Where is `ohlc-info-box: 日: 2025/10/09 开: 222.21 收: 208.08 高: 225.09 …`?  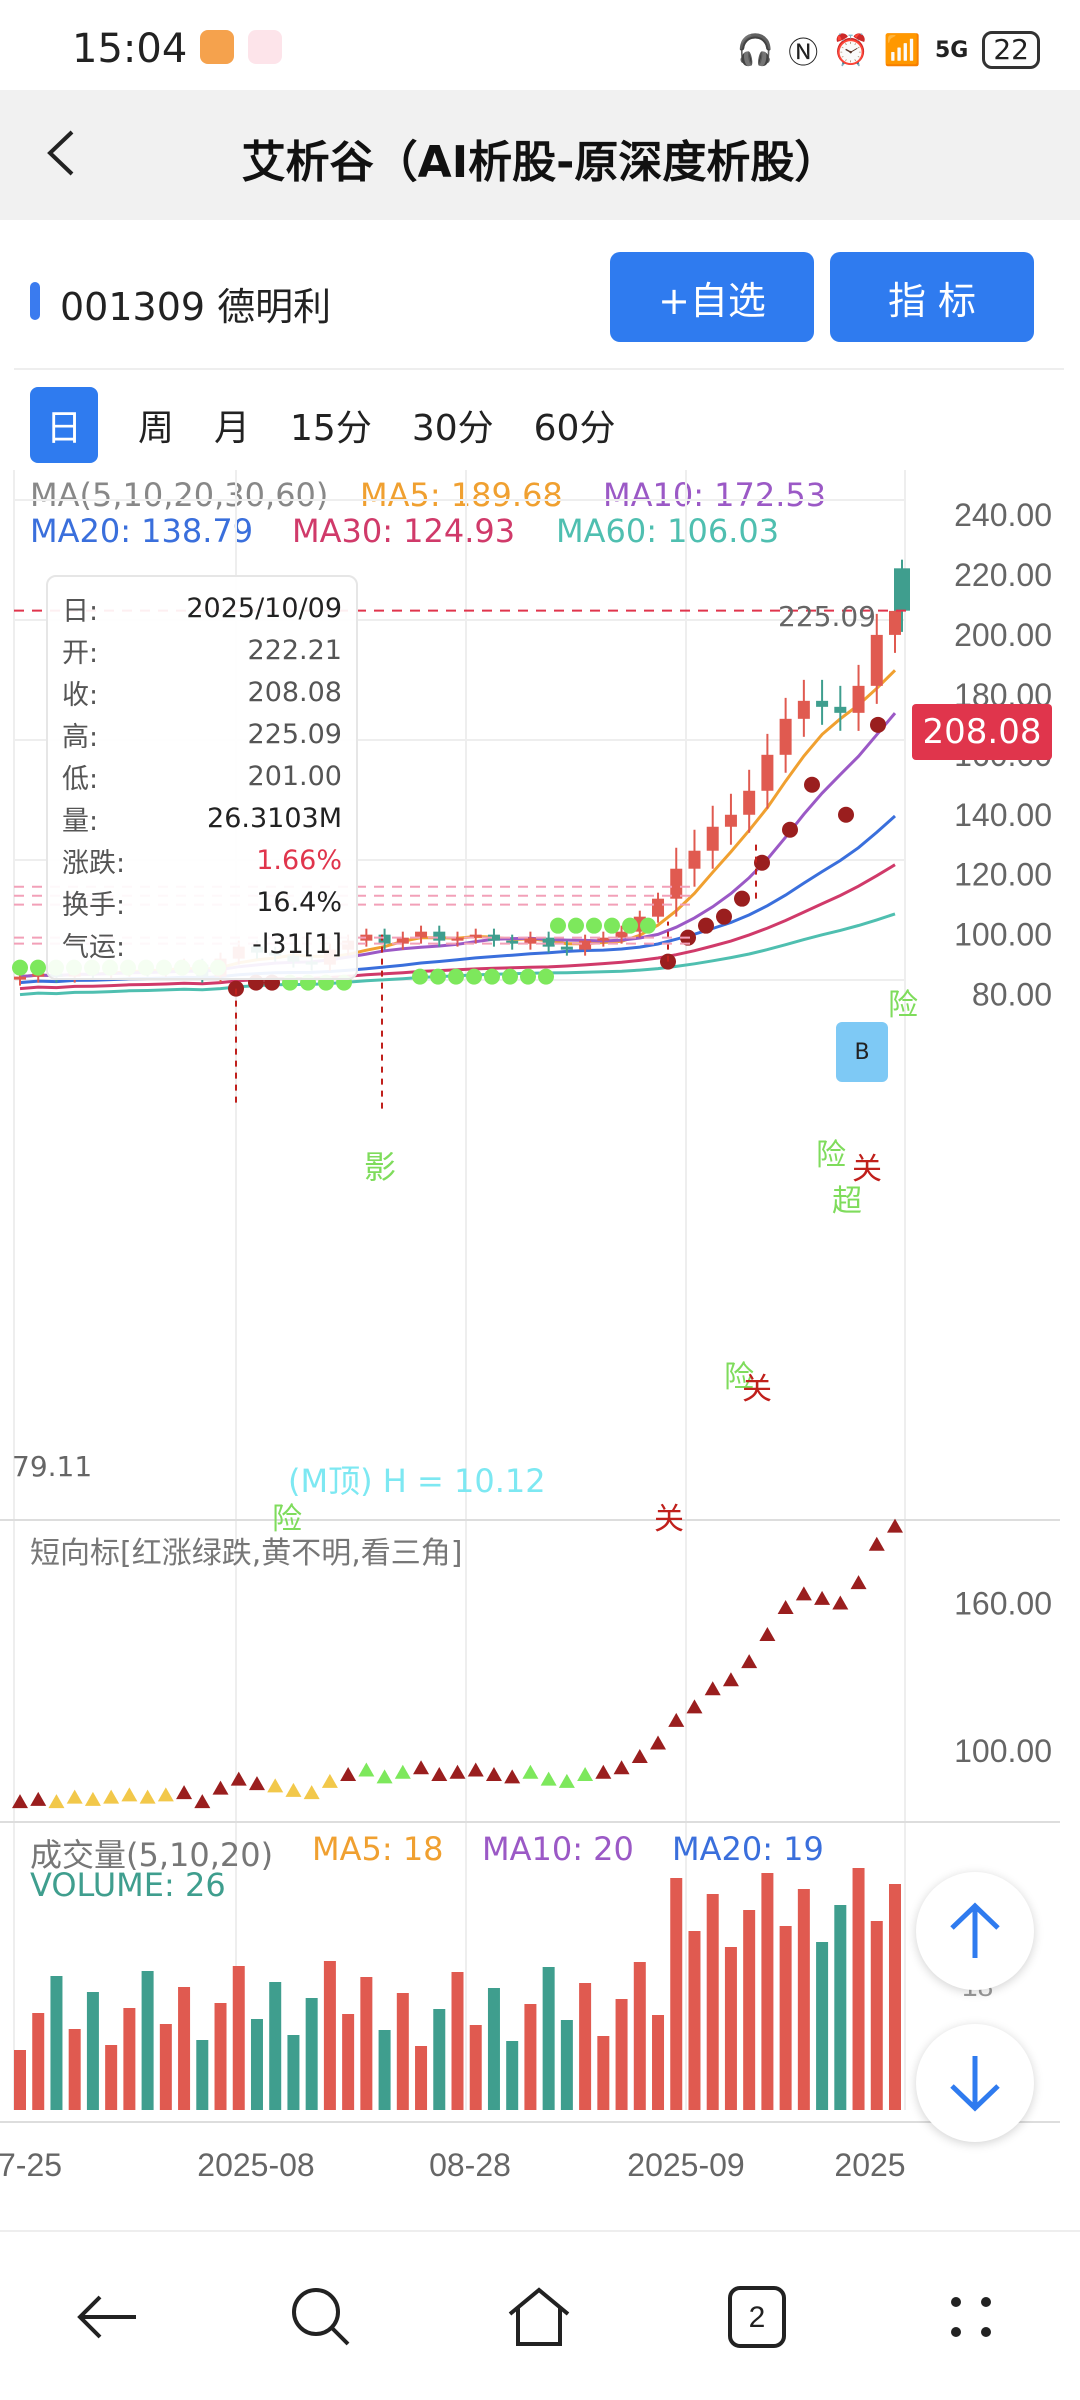
ohlc-info-box: 日: 2025/10/09 开: 222.21 收: 208.08 高: 225.09 … is located at coordinates (202, 777).